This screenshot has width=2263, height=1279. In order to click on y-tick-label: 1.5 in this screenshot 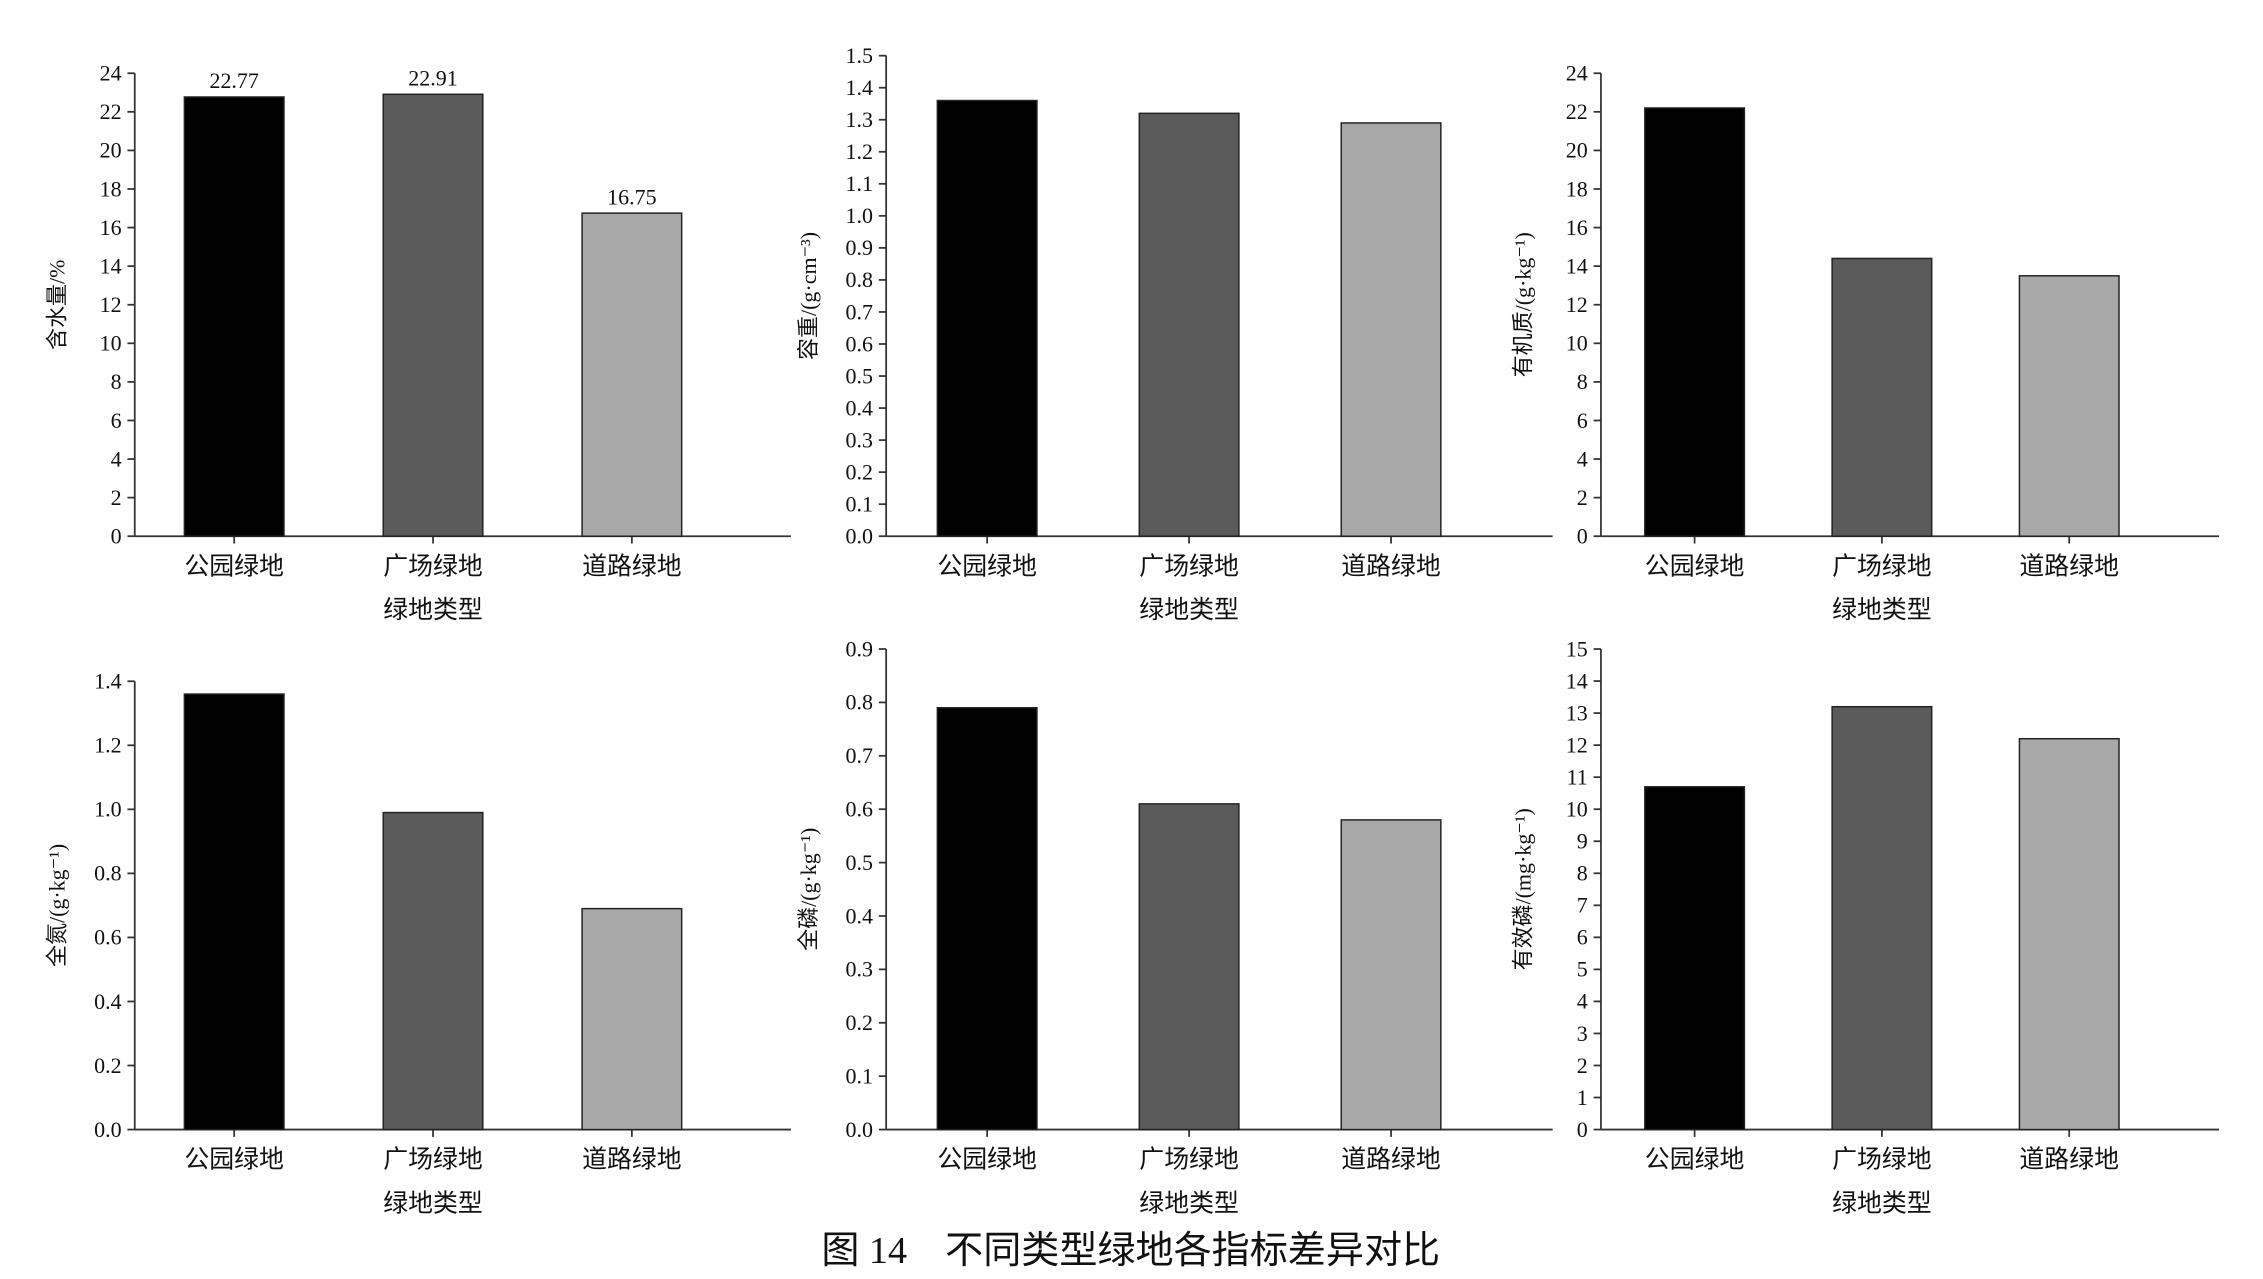, I will do `click(859, 55)`.